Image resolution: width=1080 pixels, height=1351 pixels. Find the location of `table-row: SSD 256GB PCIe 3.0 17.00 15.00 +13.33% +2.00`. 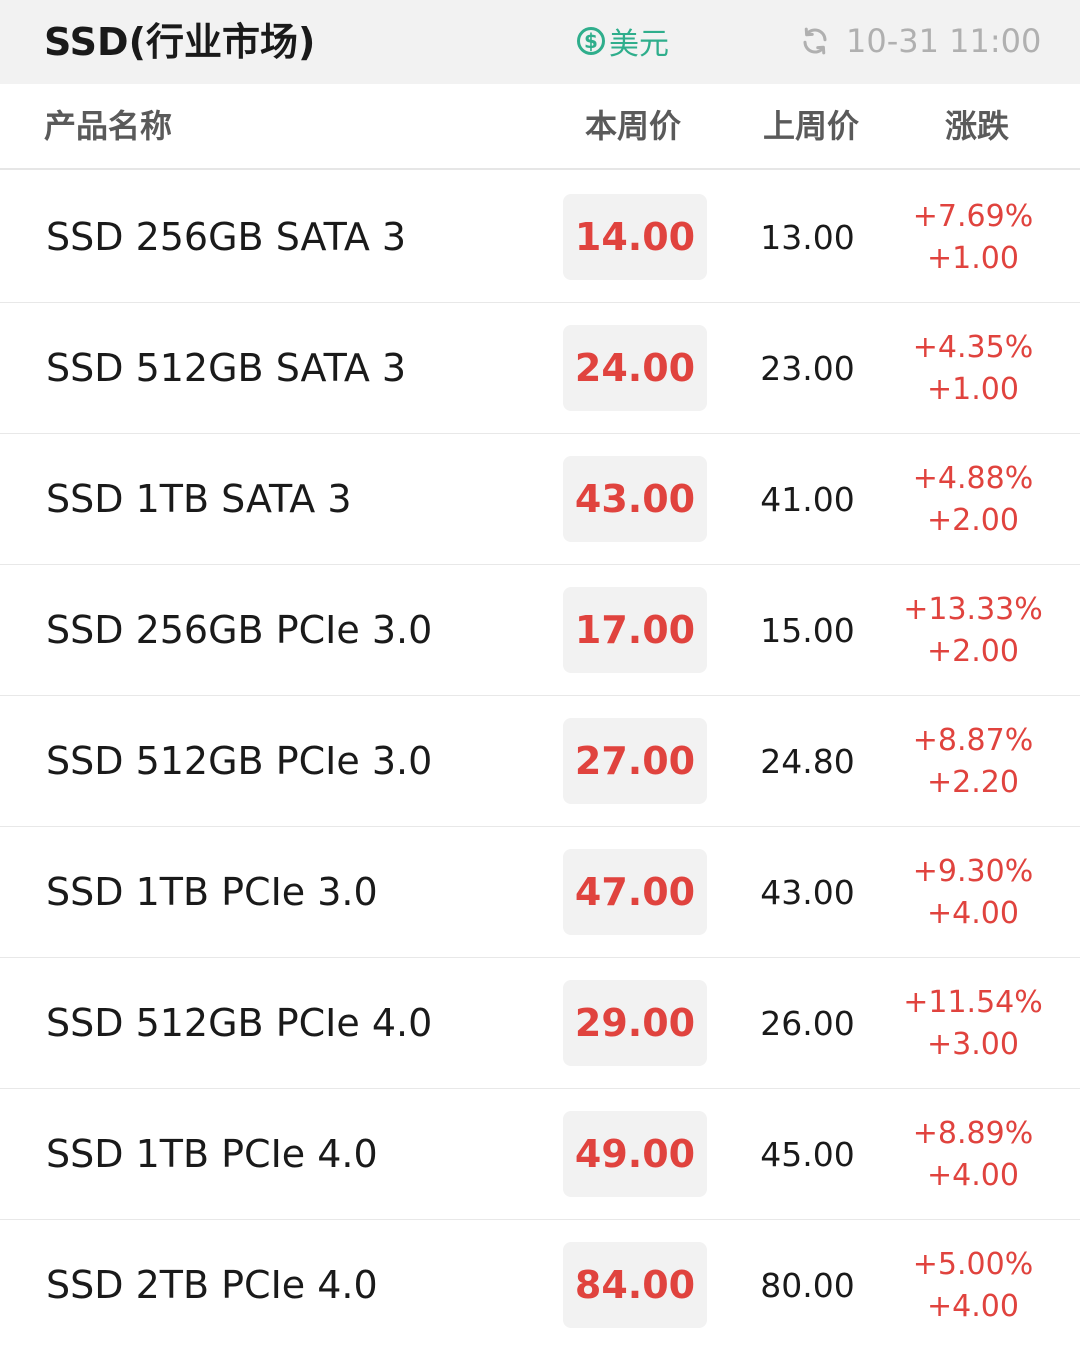

table-row: SSD 256GB PCIe 3.0 17.00 15.00 +13.33% +2.00 is located at coordinates (540, 630).